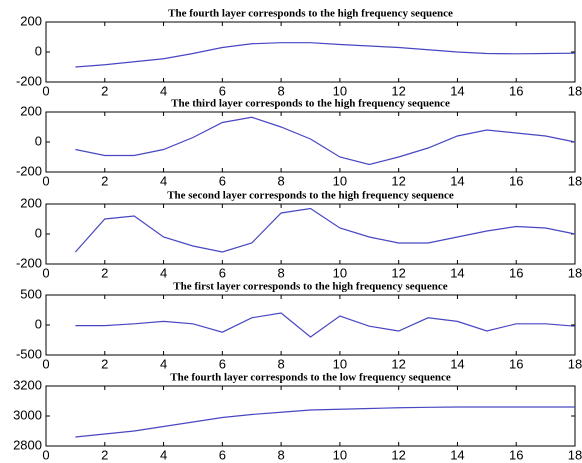  I want to click on y-tick-label: 3200, so click(27, 384).